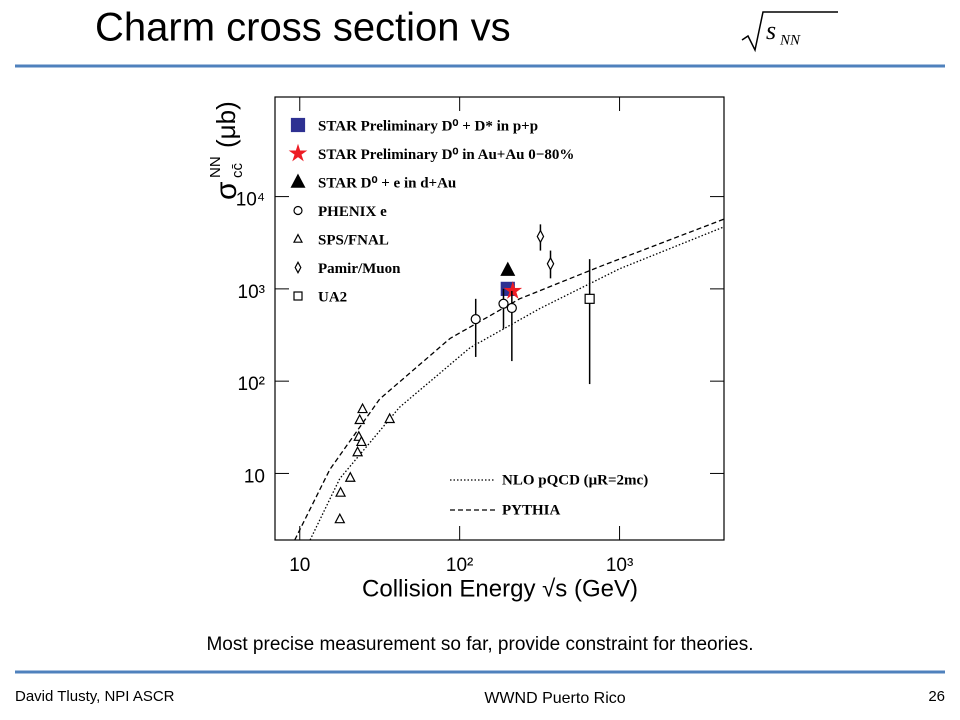 Image resolution: width=960 pixels, height=720 pixels. What do you see at coordinates (226, 190) in the screenshot?
I see `y-label-symbol: σ` at bounding box center [226, 190].